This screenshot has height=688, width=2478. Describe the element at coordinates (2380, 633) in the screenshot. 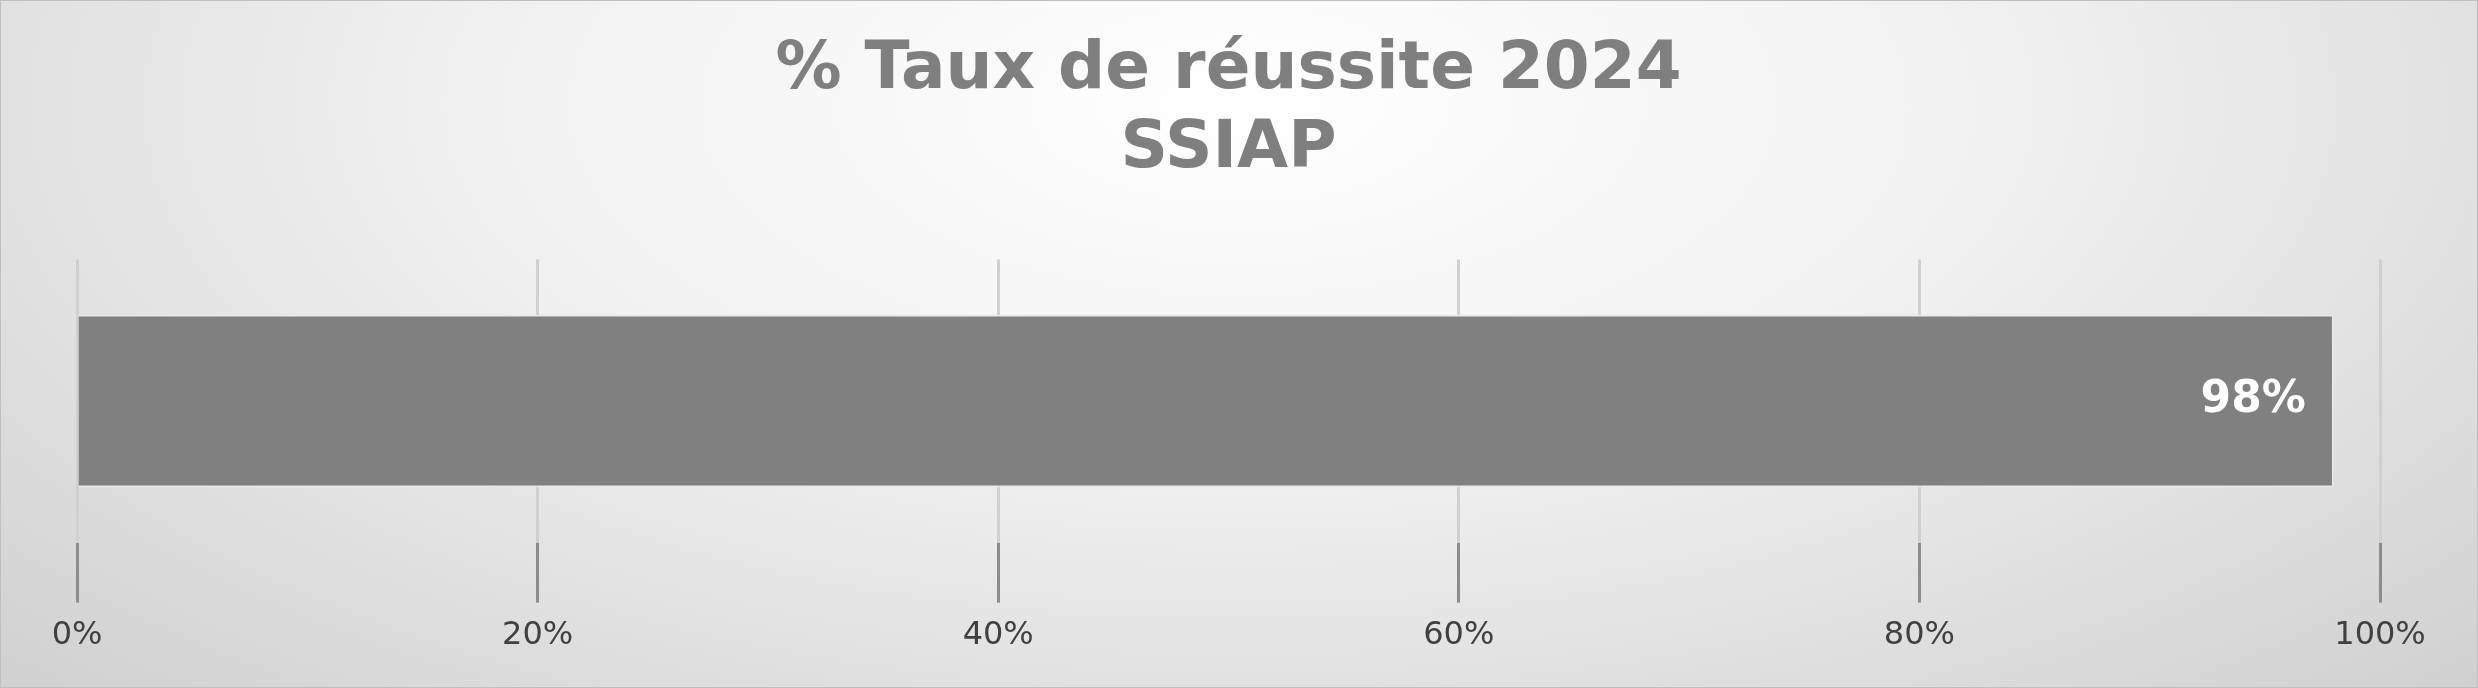

I see `x-tick-label: 100%` at that location.